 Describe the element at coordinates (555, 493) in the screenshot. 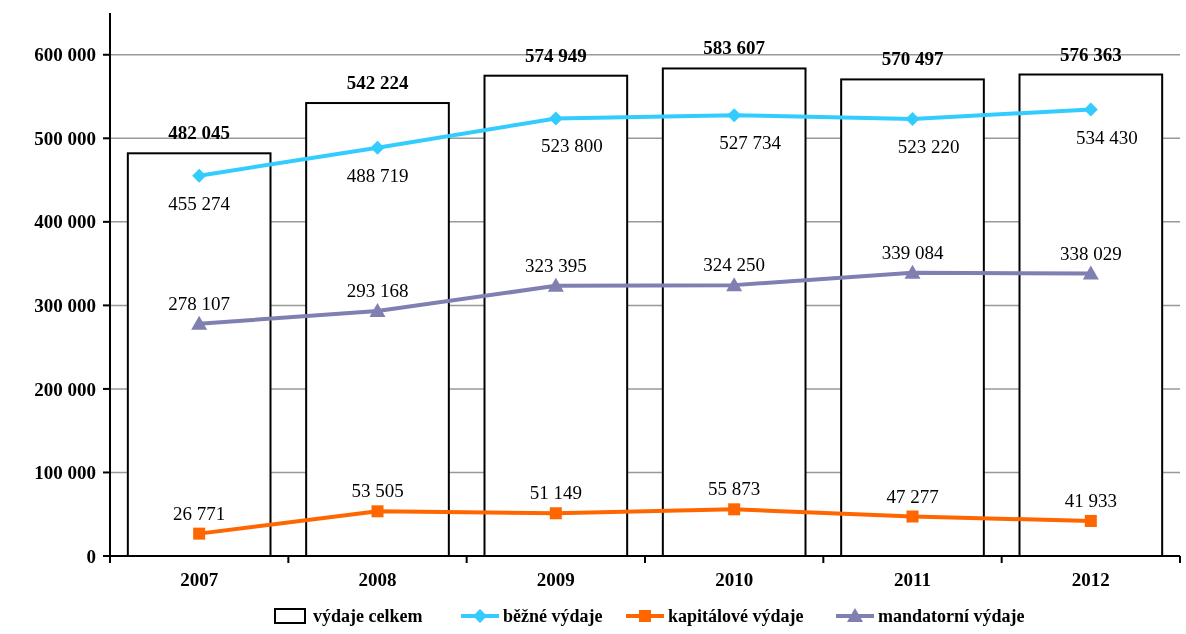

I see `data-label: 51 149` at that location.